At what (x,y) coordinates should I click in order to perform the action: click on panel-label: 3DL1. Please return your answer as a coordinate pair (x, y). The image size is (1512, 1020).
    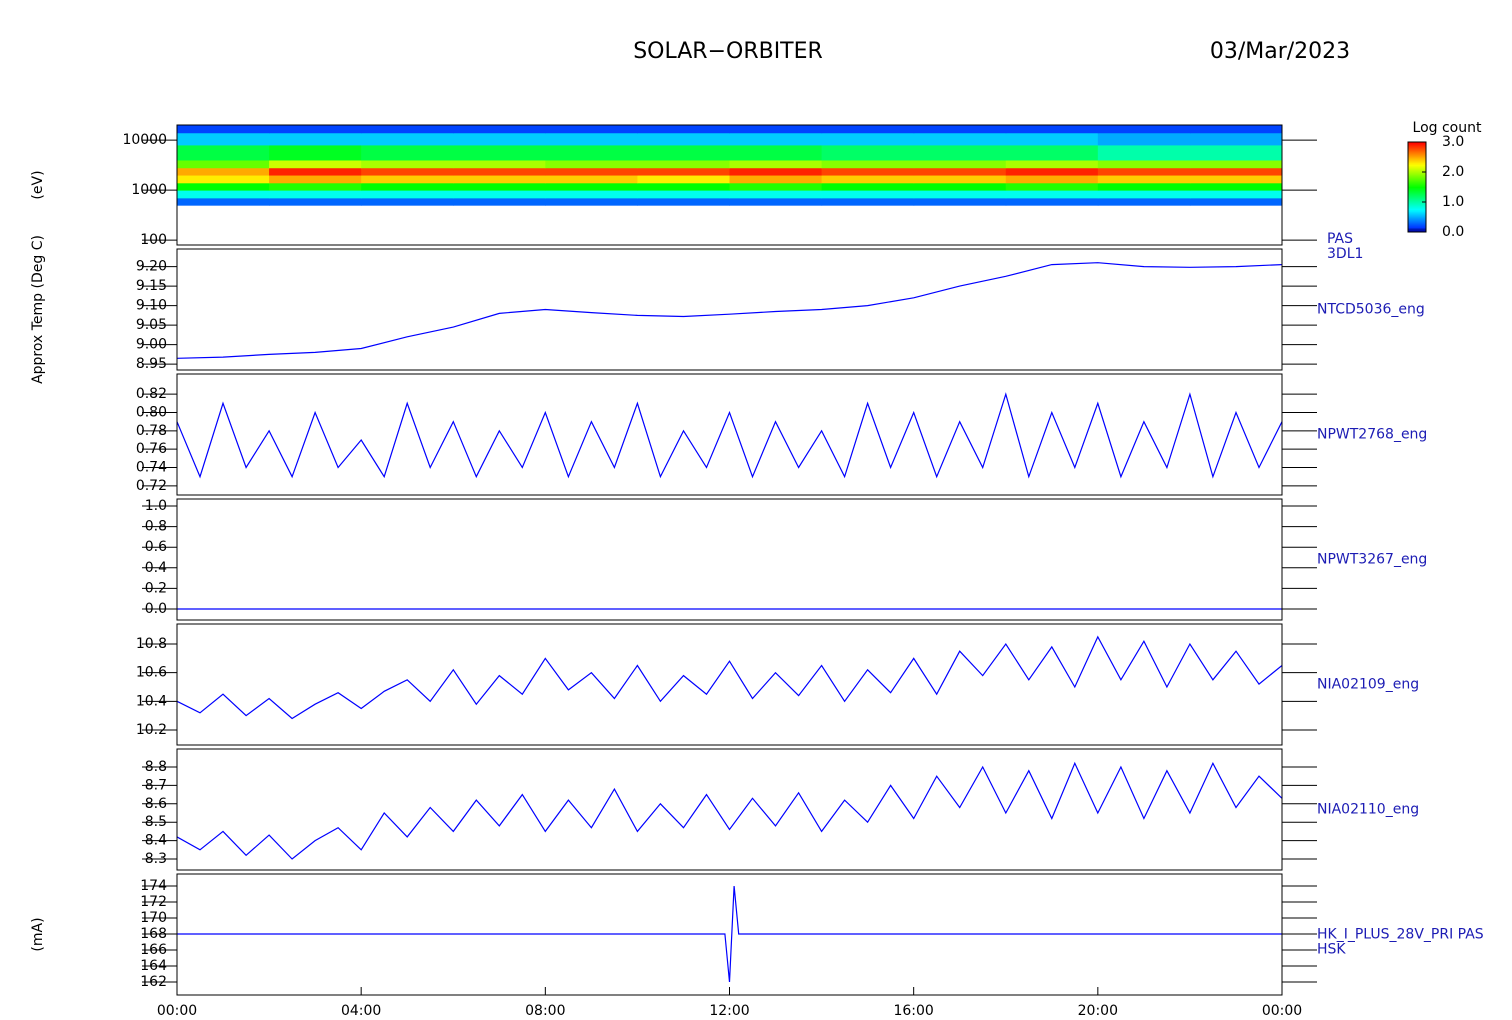
    Looking at the image, I should click on (1345, 254).